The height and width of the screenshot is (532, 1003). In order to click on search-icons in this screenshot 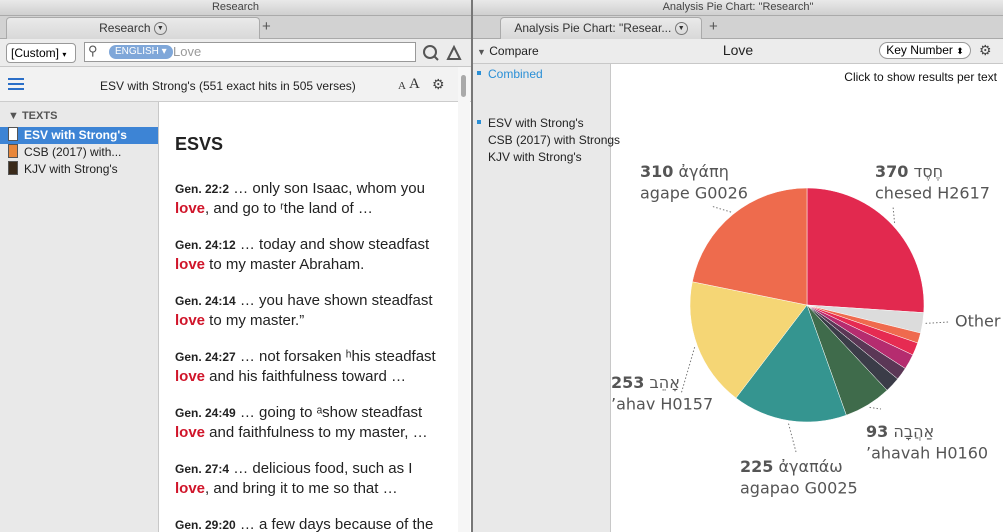, I will do `click(442, 52)`.